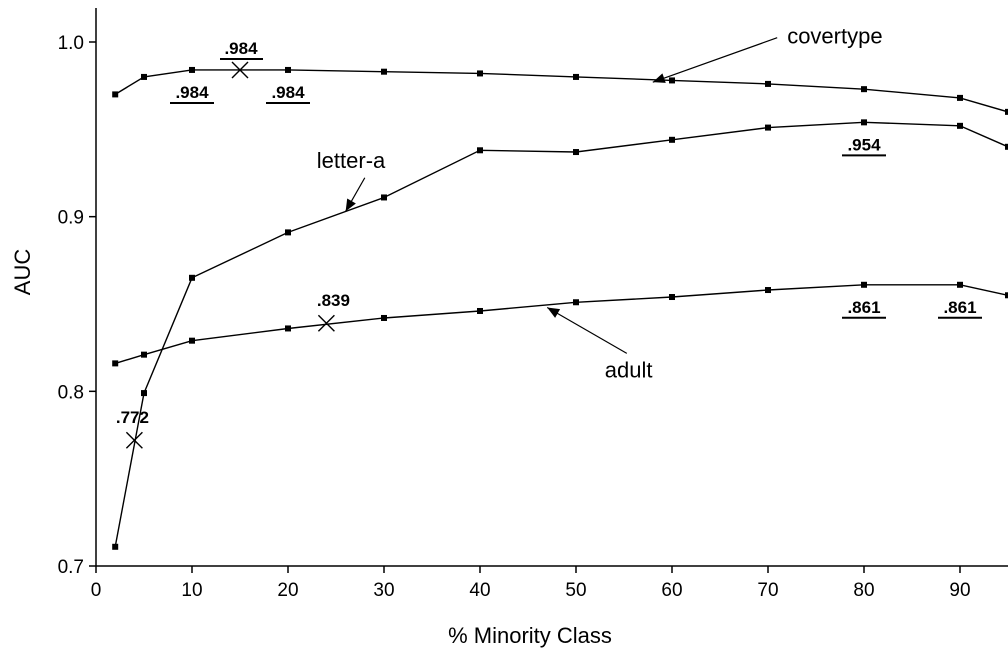 Image resolution: width=1008 pixels, height=653 pixels. What do you see at coordinates (479, 590) in the screenshot?
I see `x-tick-label: 40` at bounding box center [479, 590].